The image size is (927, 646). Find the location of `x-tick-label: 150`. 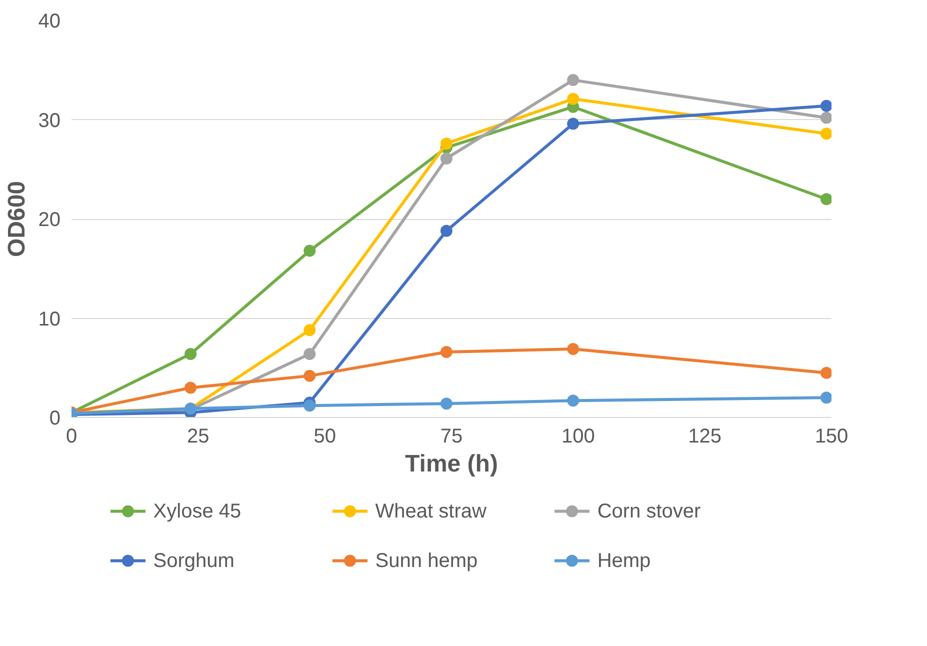

x-tick-label: 150 is located at coordinates (831, 437).